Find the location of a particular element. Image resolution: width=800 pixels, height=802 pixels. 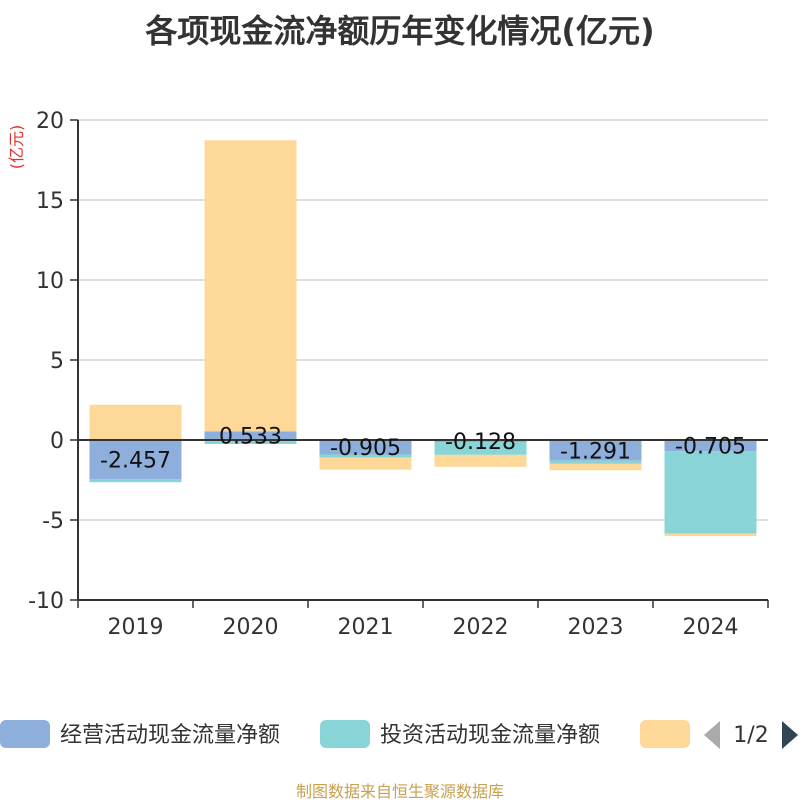

data-label-2024: -0.705 is located at coordinates (710, 447).